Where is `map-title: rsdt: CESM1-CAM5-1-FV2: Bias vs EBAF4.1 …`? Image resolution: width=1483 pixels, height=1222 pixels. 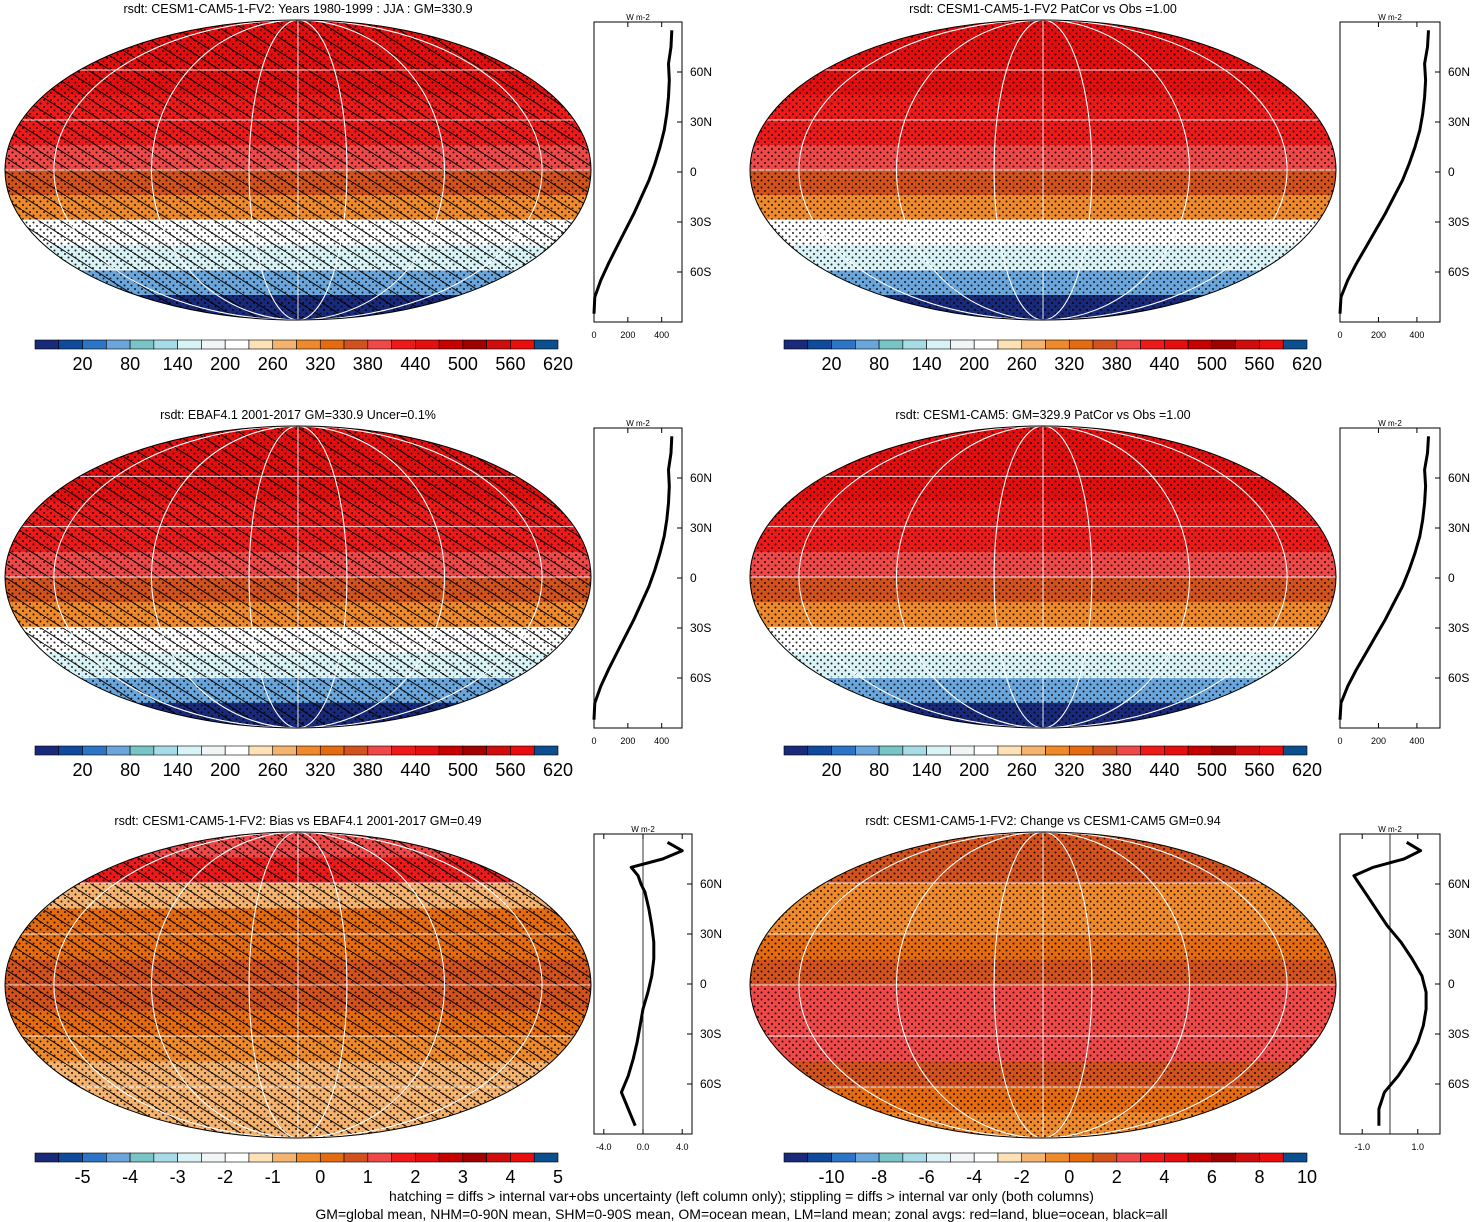
map-title: rsdt: CESM1-CAM5-1-FV2: Bias vs EBAF4.1 … is located at coordinates (297, 821).